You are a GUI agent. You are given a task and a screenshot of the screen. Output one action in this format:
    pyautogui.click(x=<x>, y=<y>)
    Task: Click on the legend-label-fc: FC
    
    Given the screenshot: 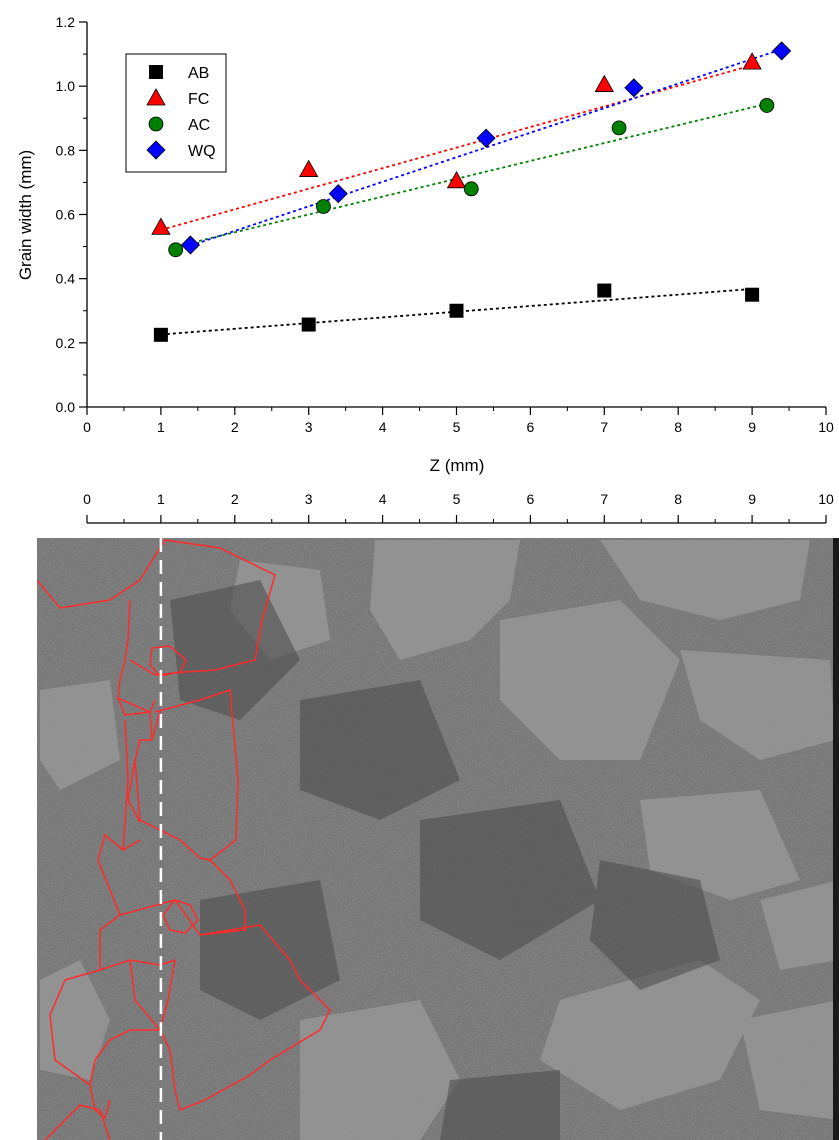 What is the action you would take?
    pyautogui.click(x=198, y=99)
    